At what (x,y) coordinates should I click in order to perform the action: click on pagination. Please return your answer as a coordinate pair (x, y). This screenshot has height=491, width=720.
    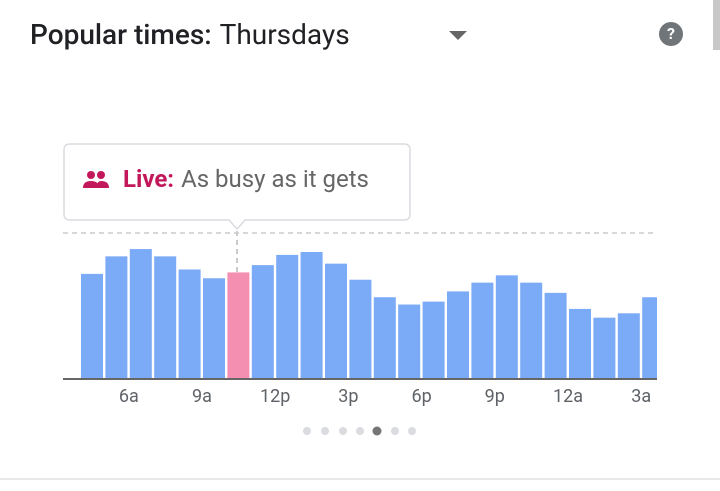
    Looking at the image, I should click on (359, 431).